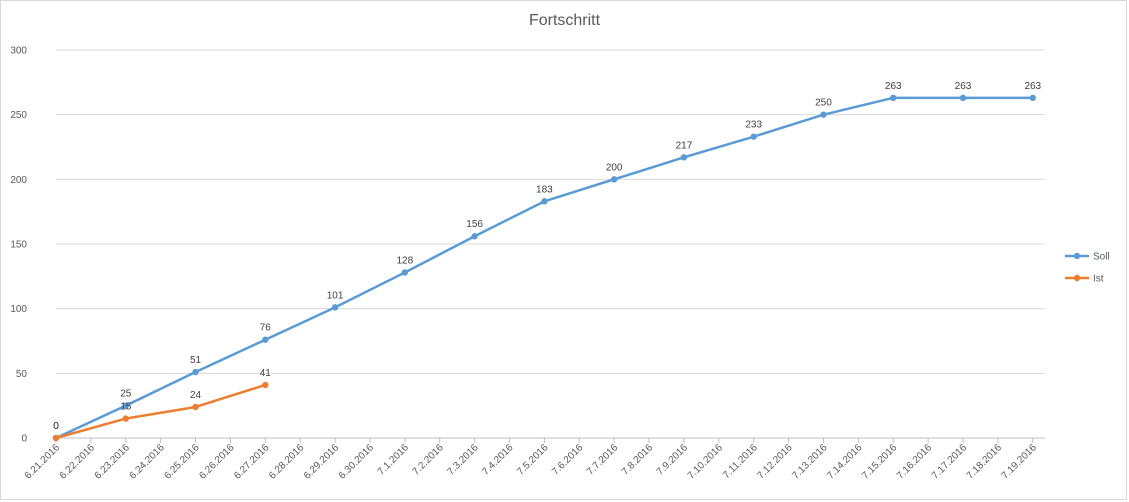 This screenshot has height=502, width=1129. What do you see at coordinates (287, 462) in the screenshot?
I see `x-tick-label: 6.28.2016` at bounding box center [287, 462].